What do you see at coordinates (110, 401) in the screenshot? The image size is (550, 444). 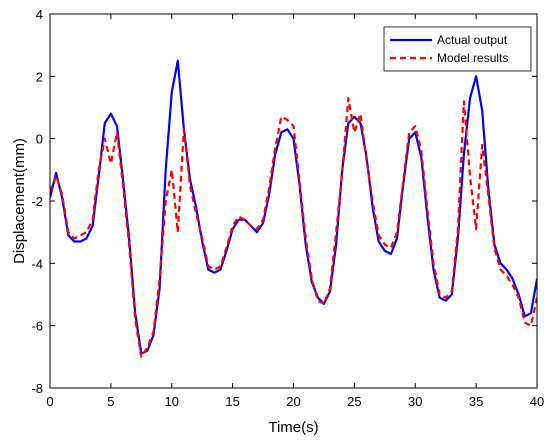 I see `x-tick-label: 5` at bounding box center [110, 401].